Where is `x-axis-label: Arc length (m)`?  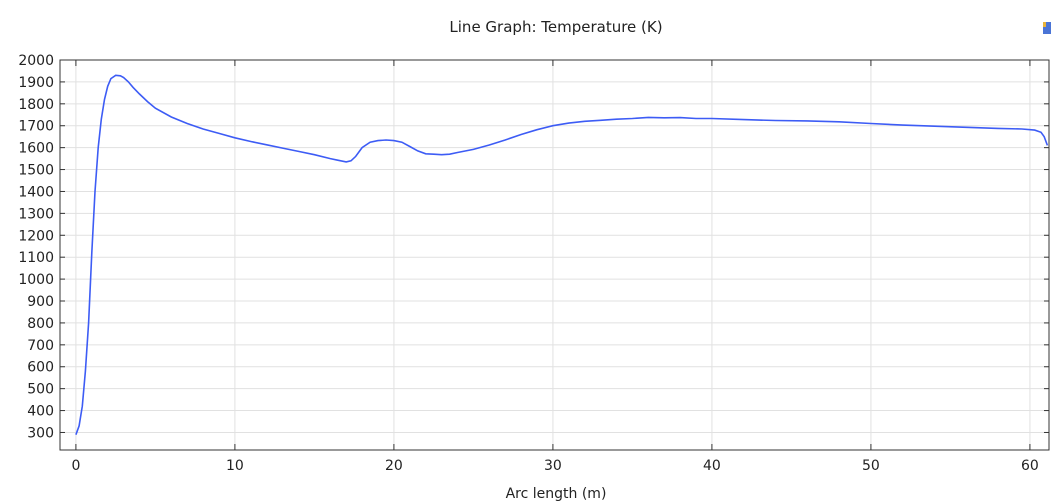
x-axis-label: Arc length (m) is located at coordinates (556, 494).